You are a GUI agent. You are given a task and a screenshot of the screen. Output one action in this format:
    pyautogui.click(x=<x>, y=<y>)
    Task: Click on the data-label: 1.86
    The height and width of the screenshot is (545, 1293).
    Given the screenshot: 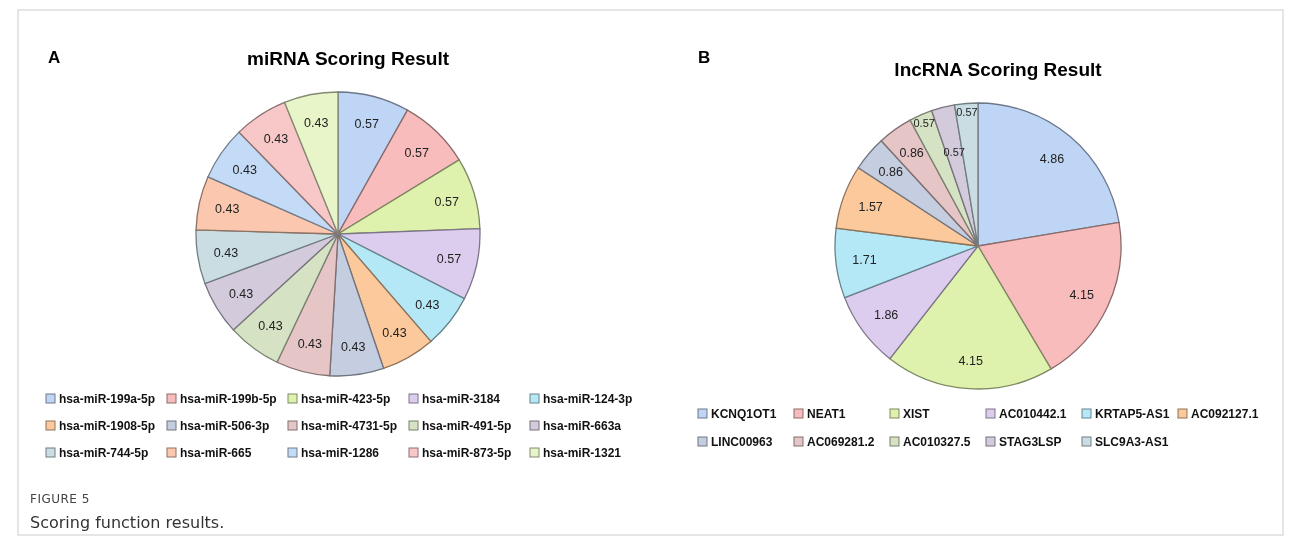 What is the action you would take?
    pyautogui.click(x=886, y=314)
    